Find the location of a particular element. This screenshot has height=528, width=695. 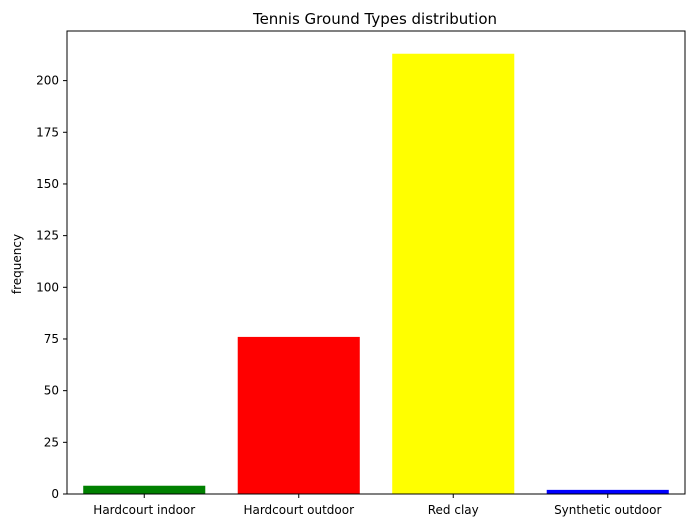

x-tick-label: Hardcourt indoor is located at coordinates (144, 510).